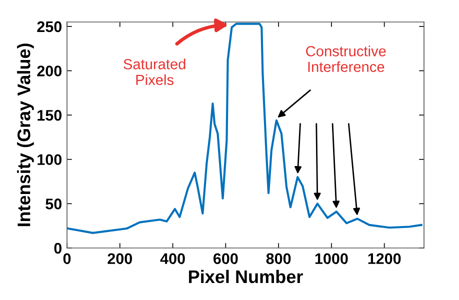  I want to click on annotation: Constructive Interference, so click(346, 59).